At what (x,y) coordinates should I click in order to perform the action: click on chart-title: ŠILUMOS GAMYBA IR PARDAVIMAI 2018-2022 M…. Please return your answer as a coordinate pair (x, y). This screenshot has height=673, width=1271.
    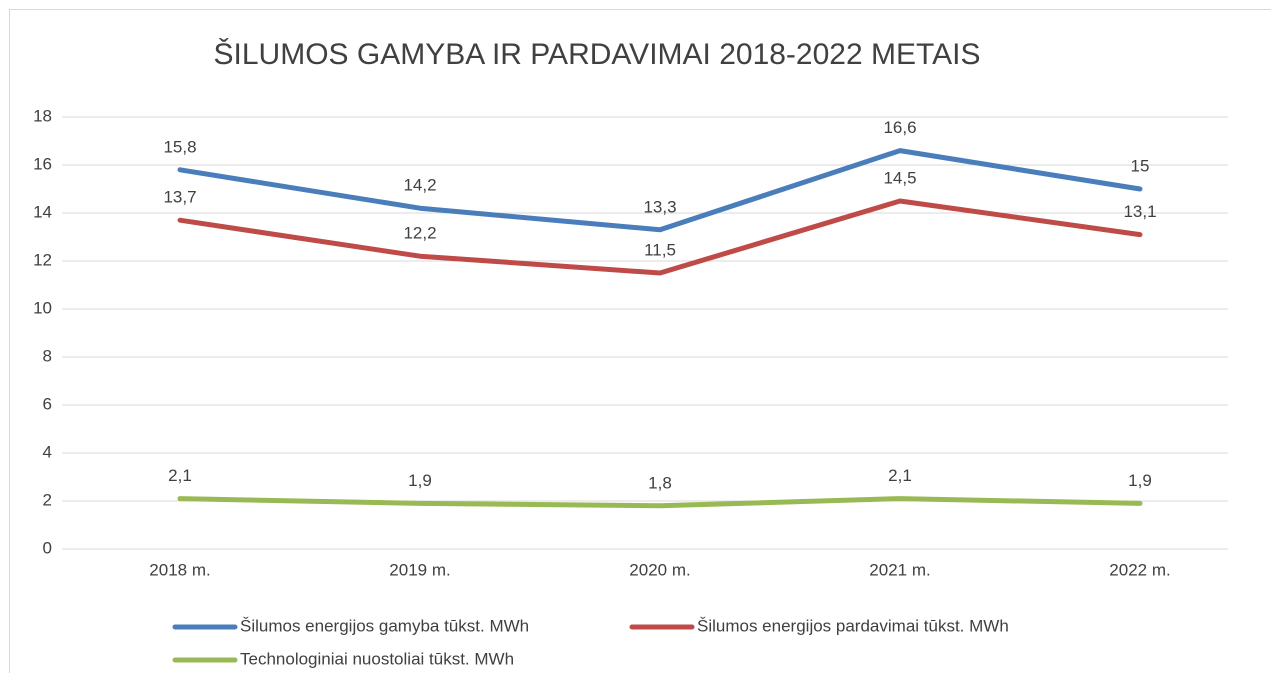
    Looking at the image, I should click on (597, 54).